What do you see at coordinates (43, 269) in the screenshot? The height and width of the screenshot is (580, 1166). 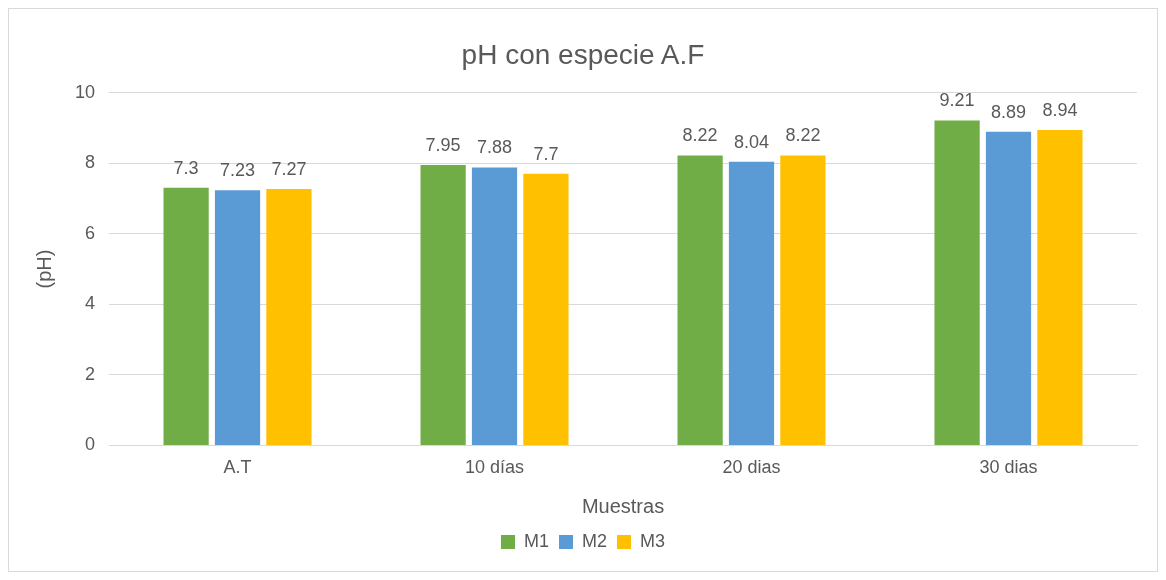 I see `y-axis-title: (pH)` at bounding box center [43, 269].